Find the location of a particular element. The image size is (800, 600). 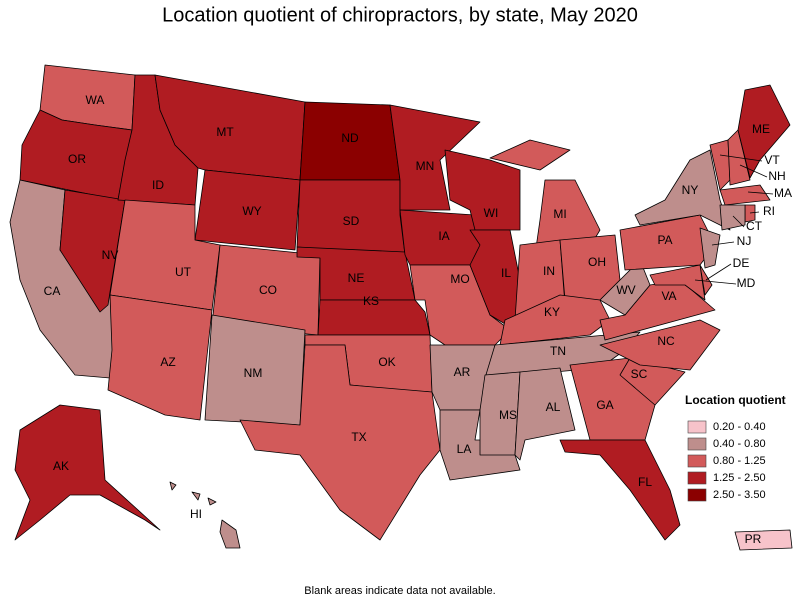

state-label: PR is located at coordinates (753, 539).